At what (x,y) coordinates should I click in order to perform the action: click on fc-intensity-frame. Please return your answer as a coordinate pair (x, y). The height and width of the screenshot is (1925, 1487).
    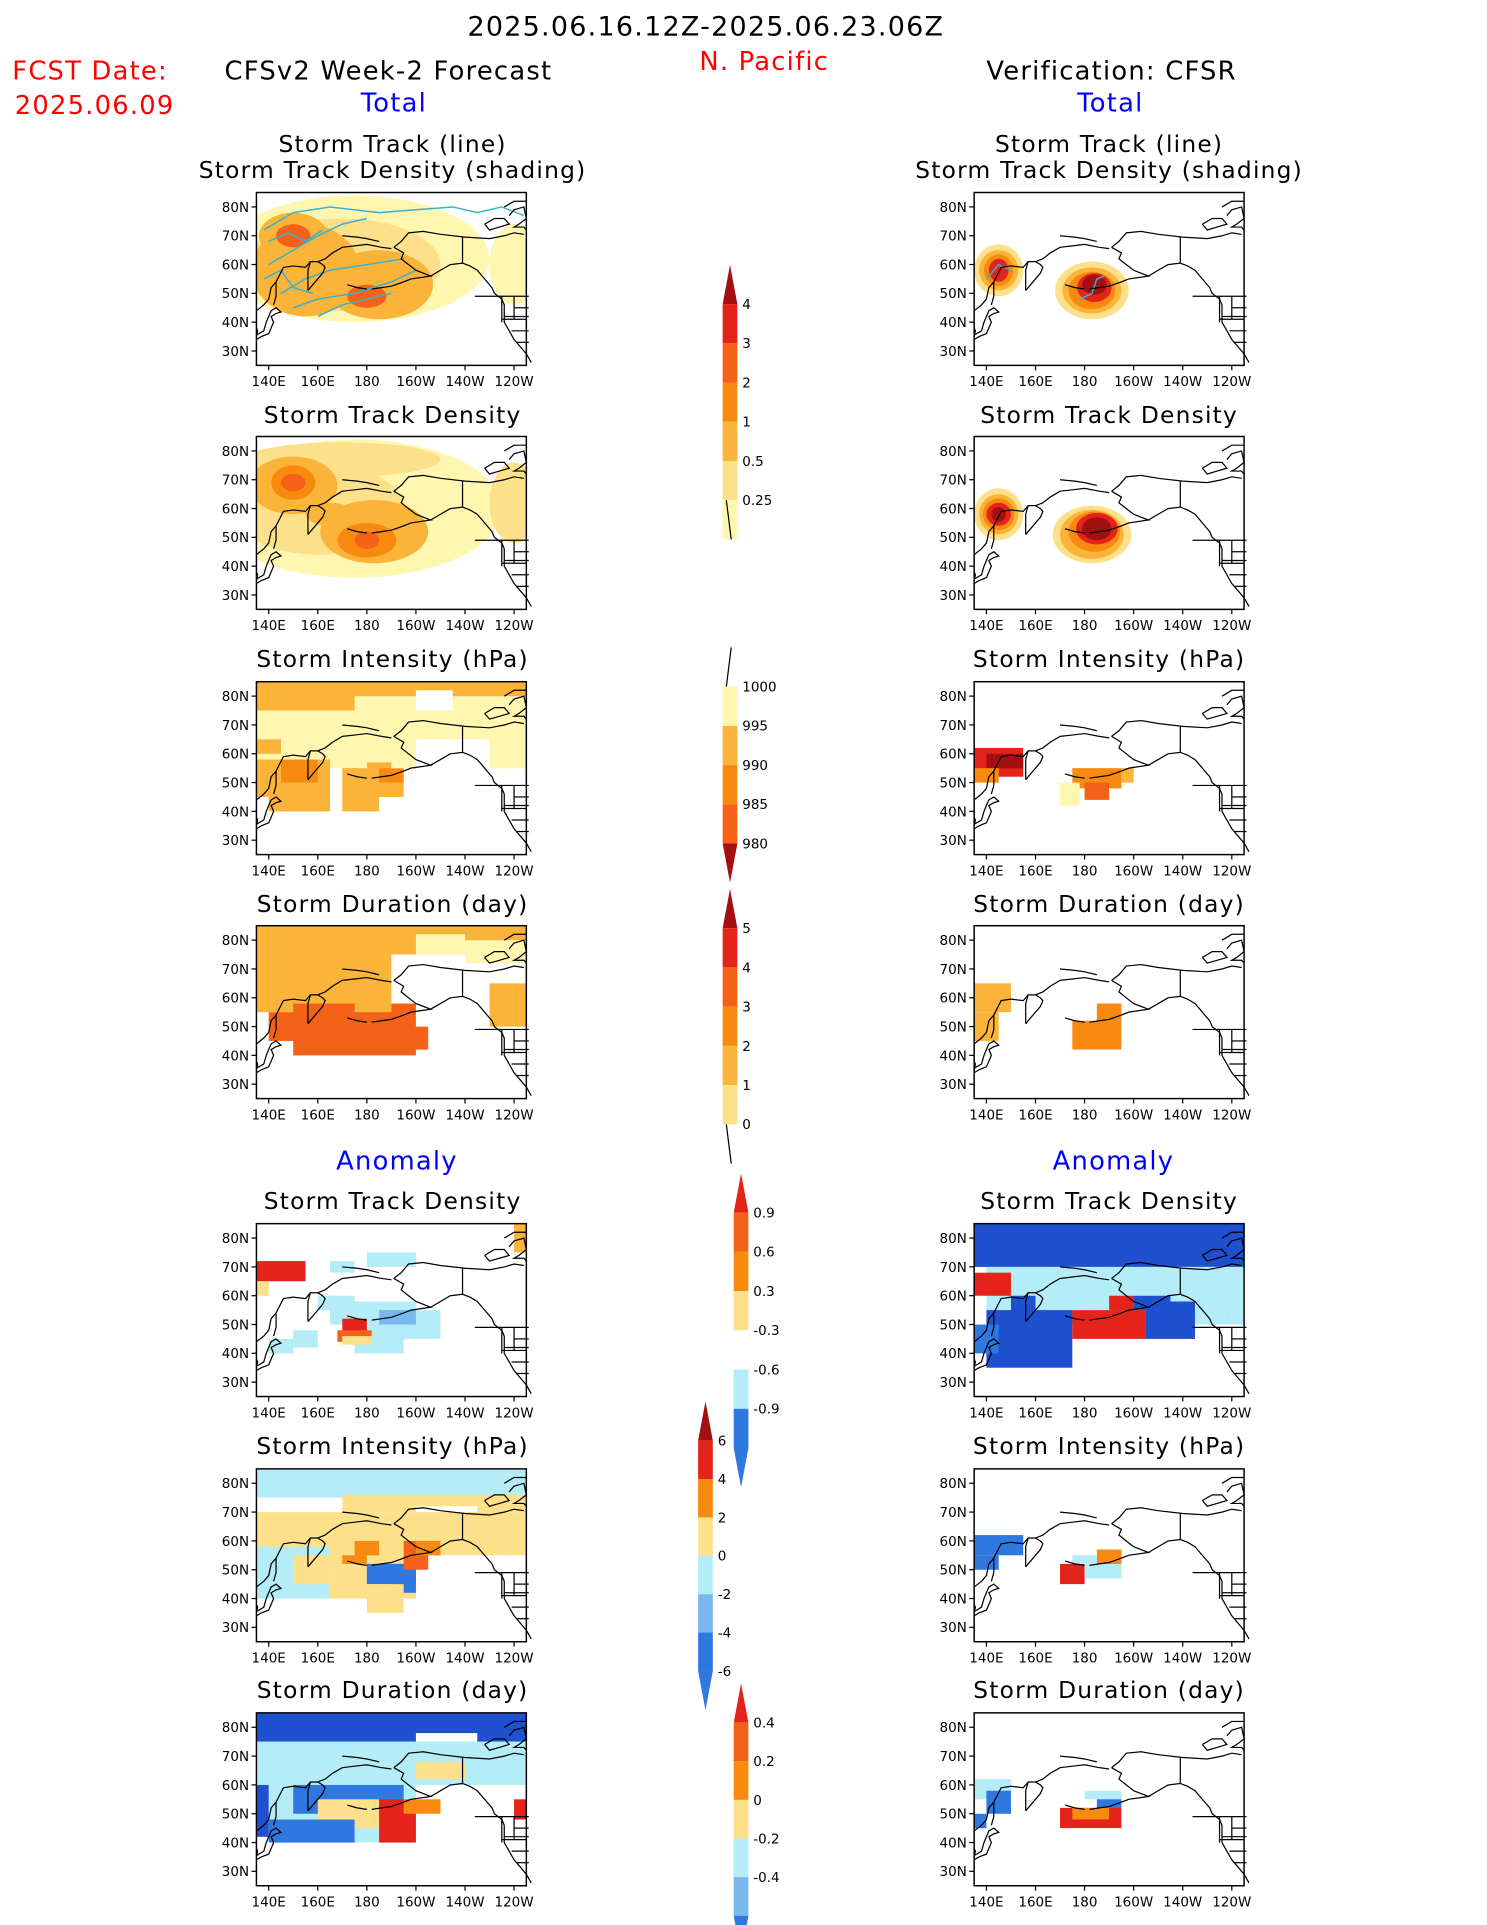
    Looking at the image, I should click on (391, 768).